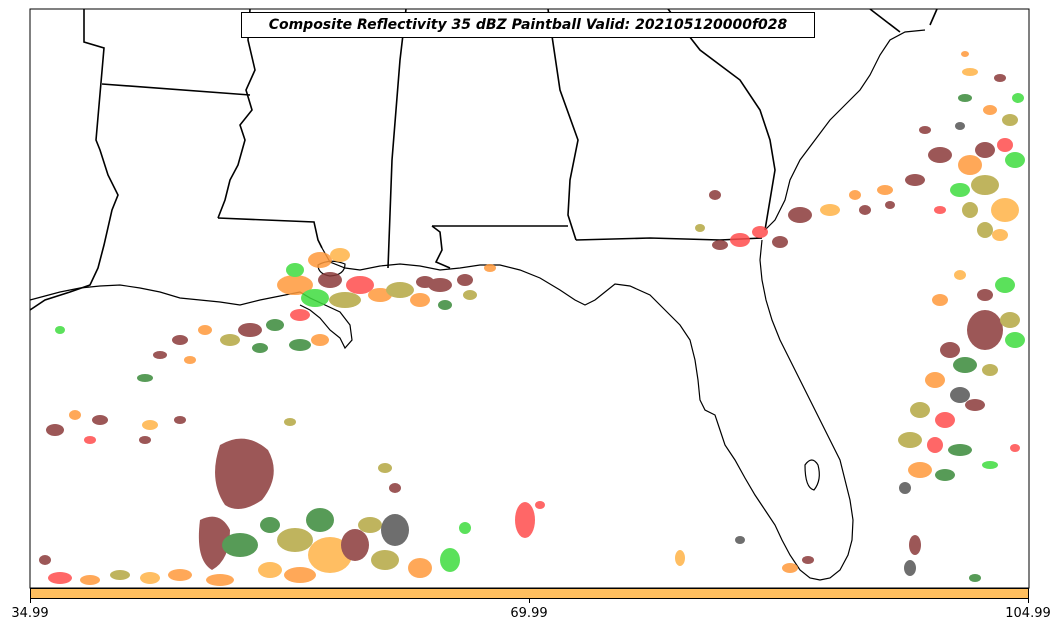  Describe the element at coordinates (529, 613) in the screenshot. I see `colorbar-tick-label: 69.99` at that location.